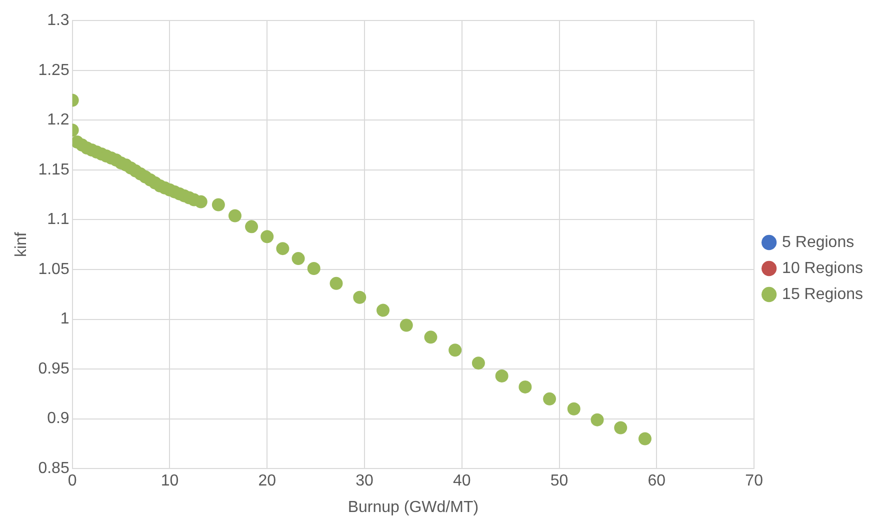 The height and width of the screenshot is (529, 895). What do you see at coordinates (657, 481) in the screenshot?
I see `x-tick-label: 60` at bounding box center [657, 481].